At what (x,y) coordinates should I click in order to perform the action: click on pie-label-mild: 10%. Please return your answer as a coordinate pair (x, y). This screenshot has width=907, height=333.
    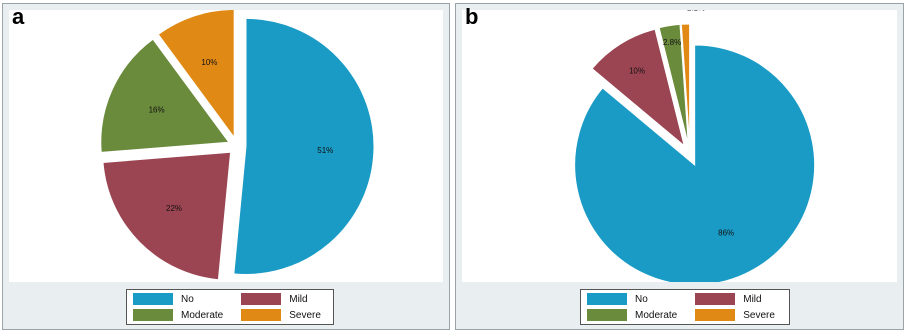
    Looking at the image, I should click on (637, 70).